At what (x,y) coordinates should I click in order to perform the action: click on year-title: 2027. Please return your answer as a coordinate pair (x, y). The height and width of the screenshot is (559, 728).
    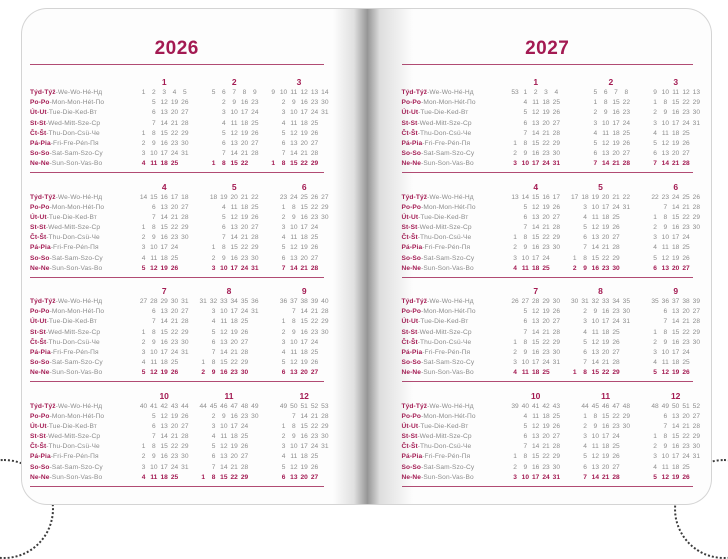
    Looking at the image, I should click on (547, 48).